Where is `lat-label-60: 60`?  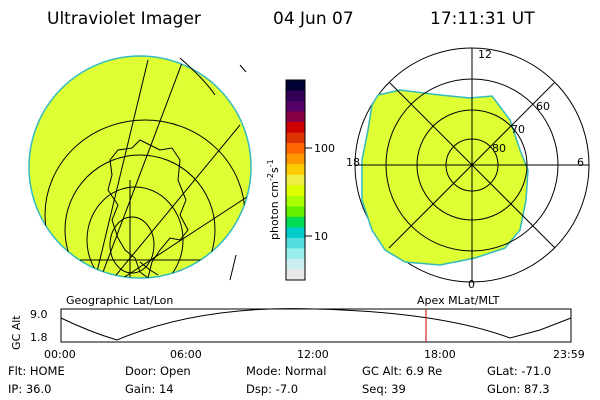 lat-label-60: 60 is located at coordinates (543, 106).